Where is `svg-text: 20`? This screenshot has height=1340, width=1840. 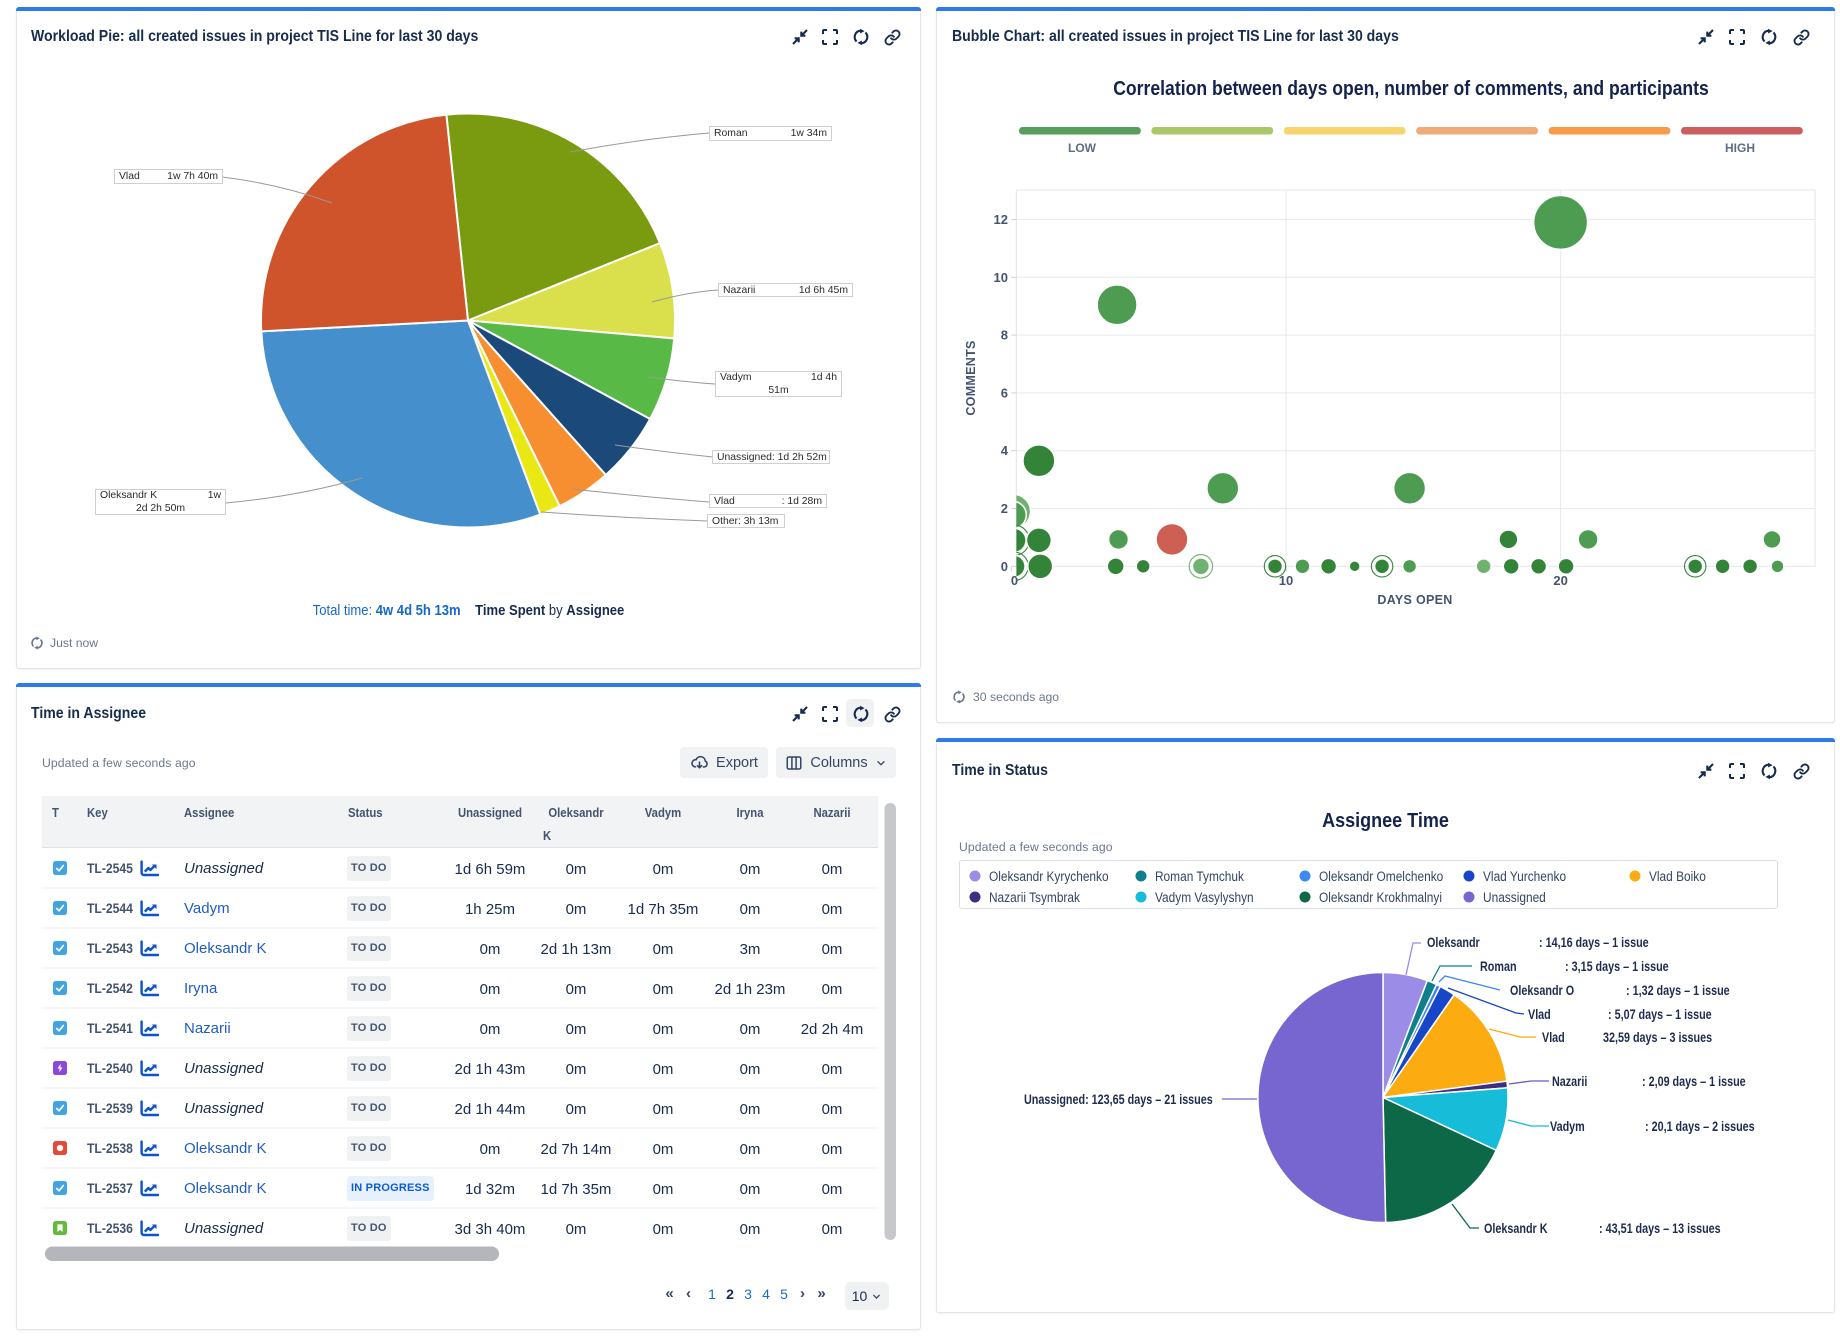
svg-text: 20 is located at coordinates (1560, 580).